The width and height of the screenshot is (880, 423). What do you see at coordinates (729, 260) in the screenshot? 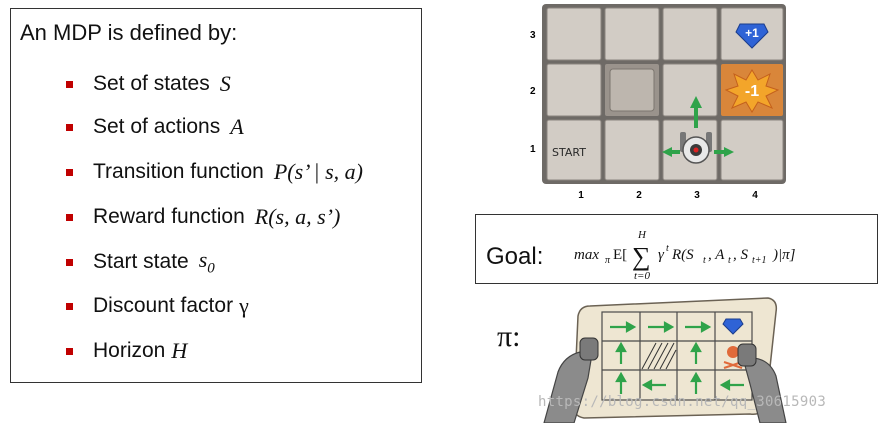
I see `formula-sub-t2: t` at bounding box center [729, 260].